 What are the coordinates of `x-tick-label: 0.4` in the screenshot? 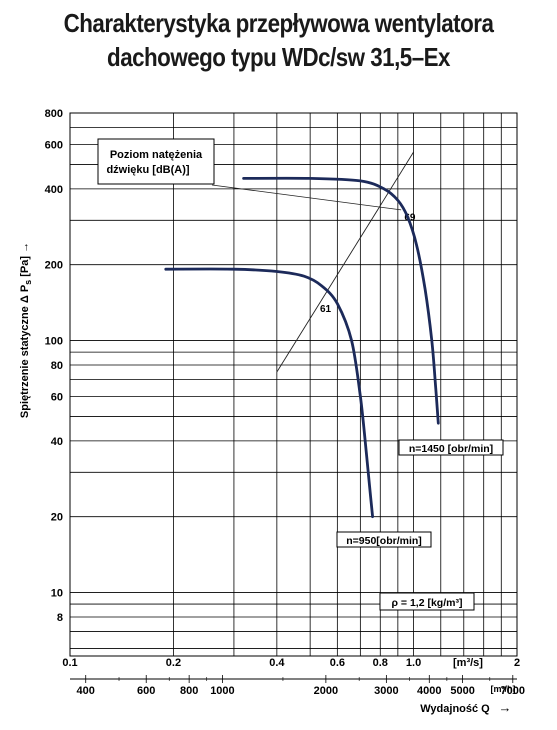 It's located at (277, 663).